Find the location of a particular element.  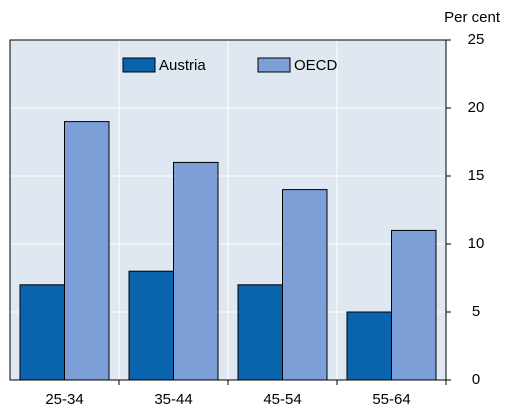

x-tick-label: 45-54 is located at coordinates (282, 399).